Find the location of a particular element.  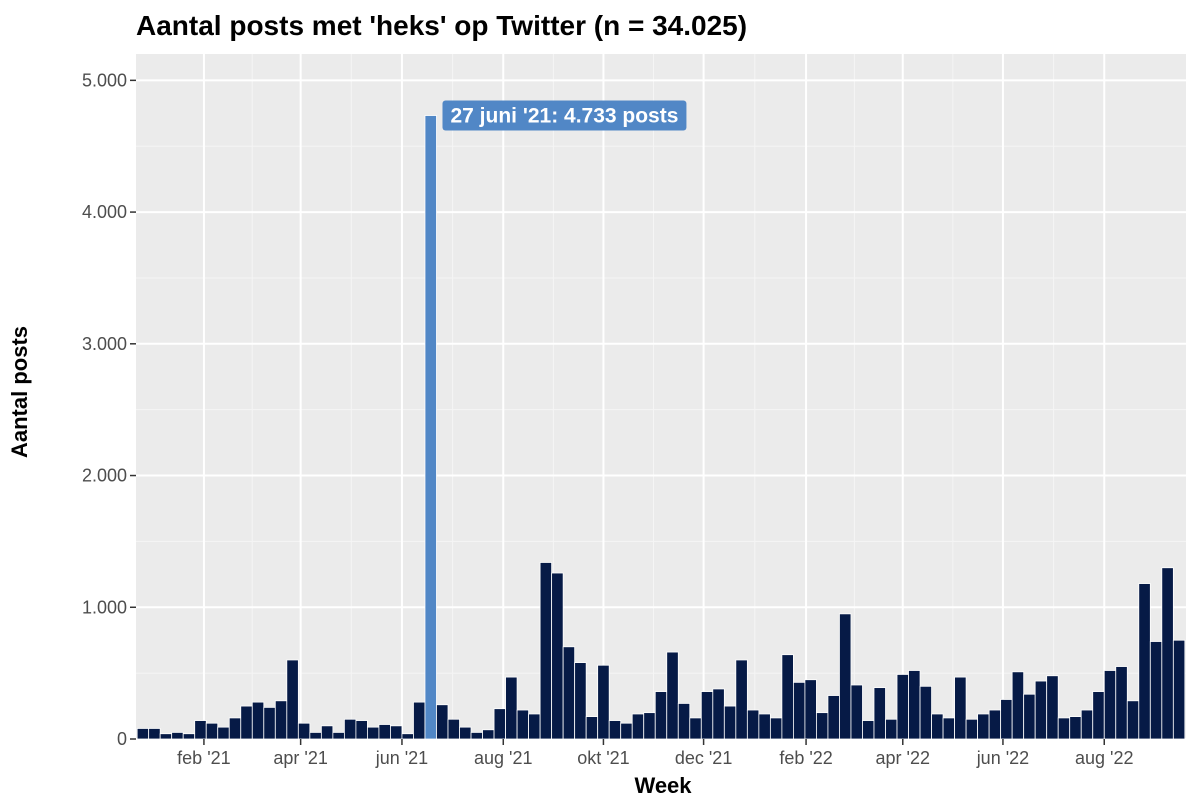

x-tick-label: feb '21 is located at coordinates (203, 758).